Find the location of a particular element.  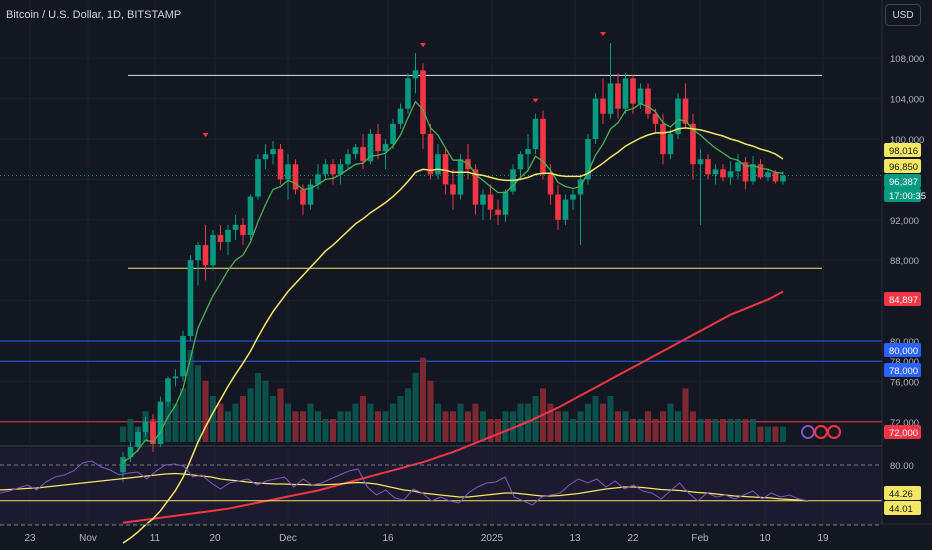

currency-button: USD is located at coordinates (903, 15).